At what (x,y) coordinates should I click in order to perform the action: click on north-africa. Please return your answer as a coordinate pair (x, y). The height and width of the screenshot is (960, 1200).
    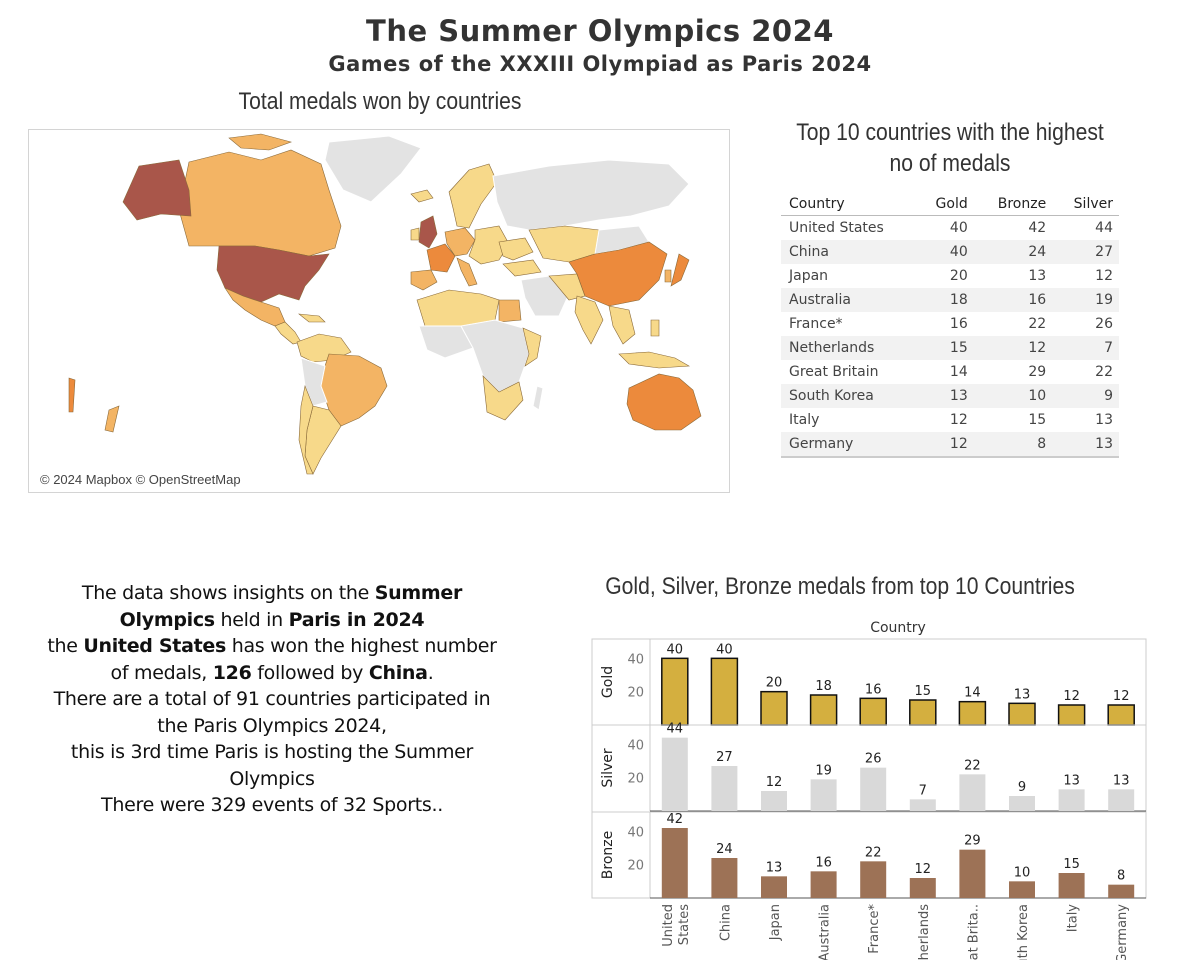
    Looking at the image, I should click on (458, 308).